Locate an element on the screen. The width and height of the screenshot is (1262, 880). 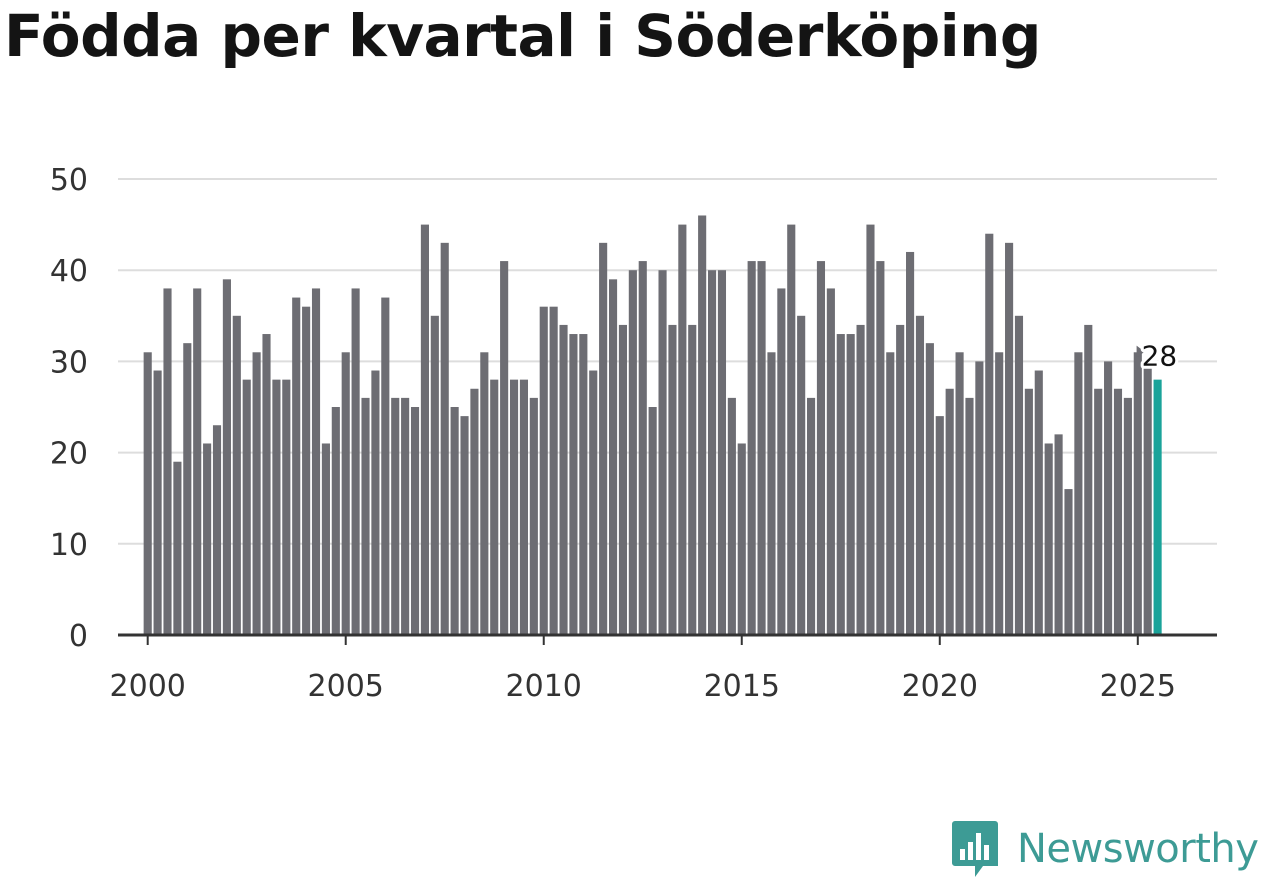
x-tick-label: 2005 is located at coordinates (346, 686).